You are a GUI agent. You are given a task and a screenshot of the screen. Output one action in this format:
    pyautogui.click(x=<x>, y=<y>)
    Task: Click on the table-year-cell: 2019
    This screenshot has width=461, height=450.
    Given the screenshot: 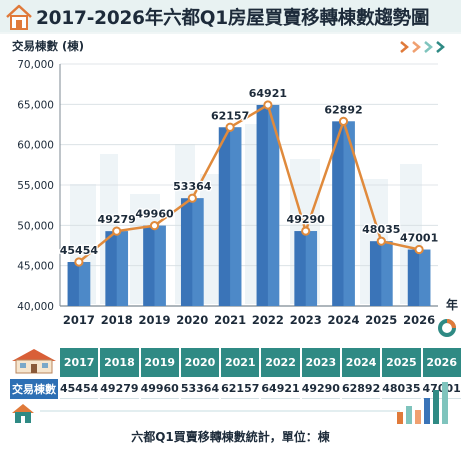 What is the action you would take?
    pyautogui.click(x=159, y=362)
    